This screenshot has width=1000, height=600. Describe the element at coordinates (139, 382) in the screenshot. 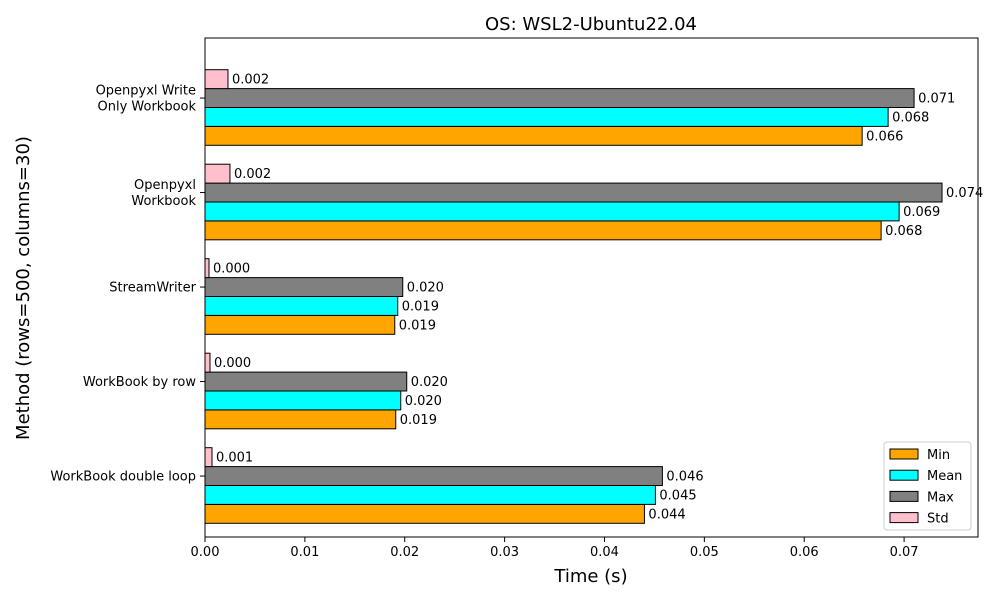

I see `y-tick-label: WorkBook by row` at that location.